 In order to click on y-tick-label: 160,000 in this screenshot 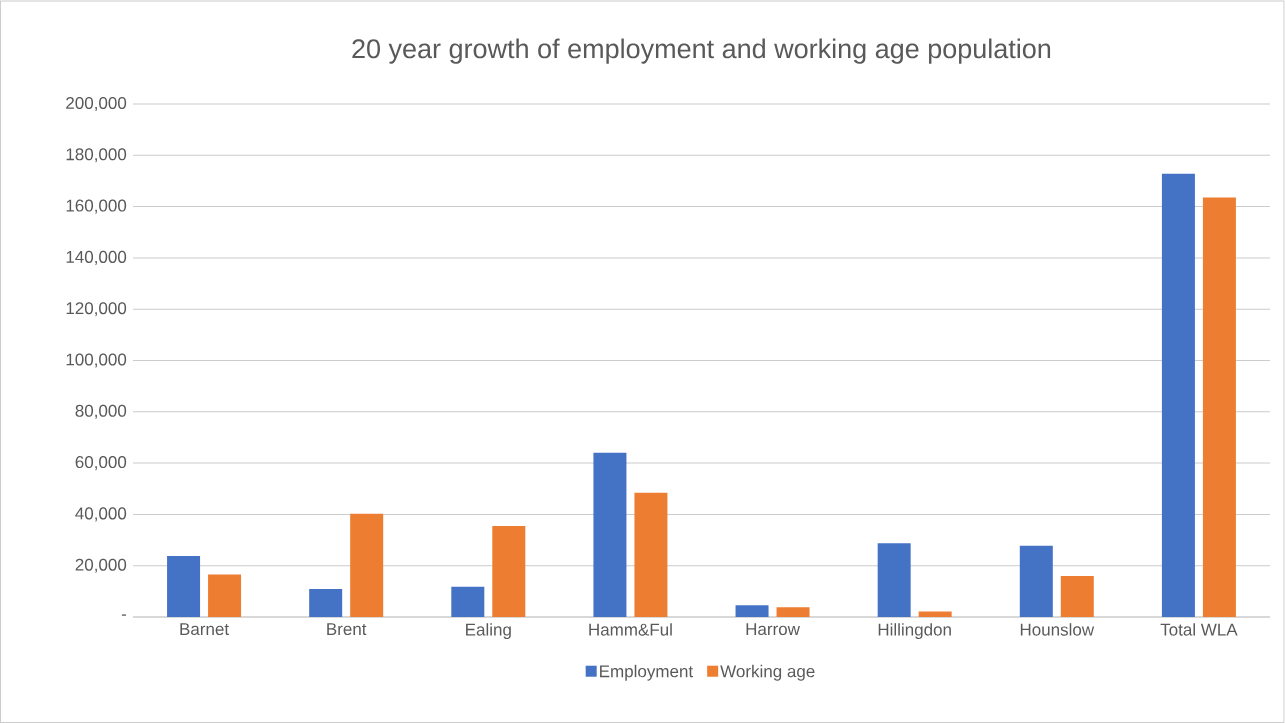, I will do `click(96, 206)`.